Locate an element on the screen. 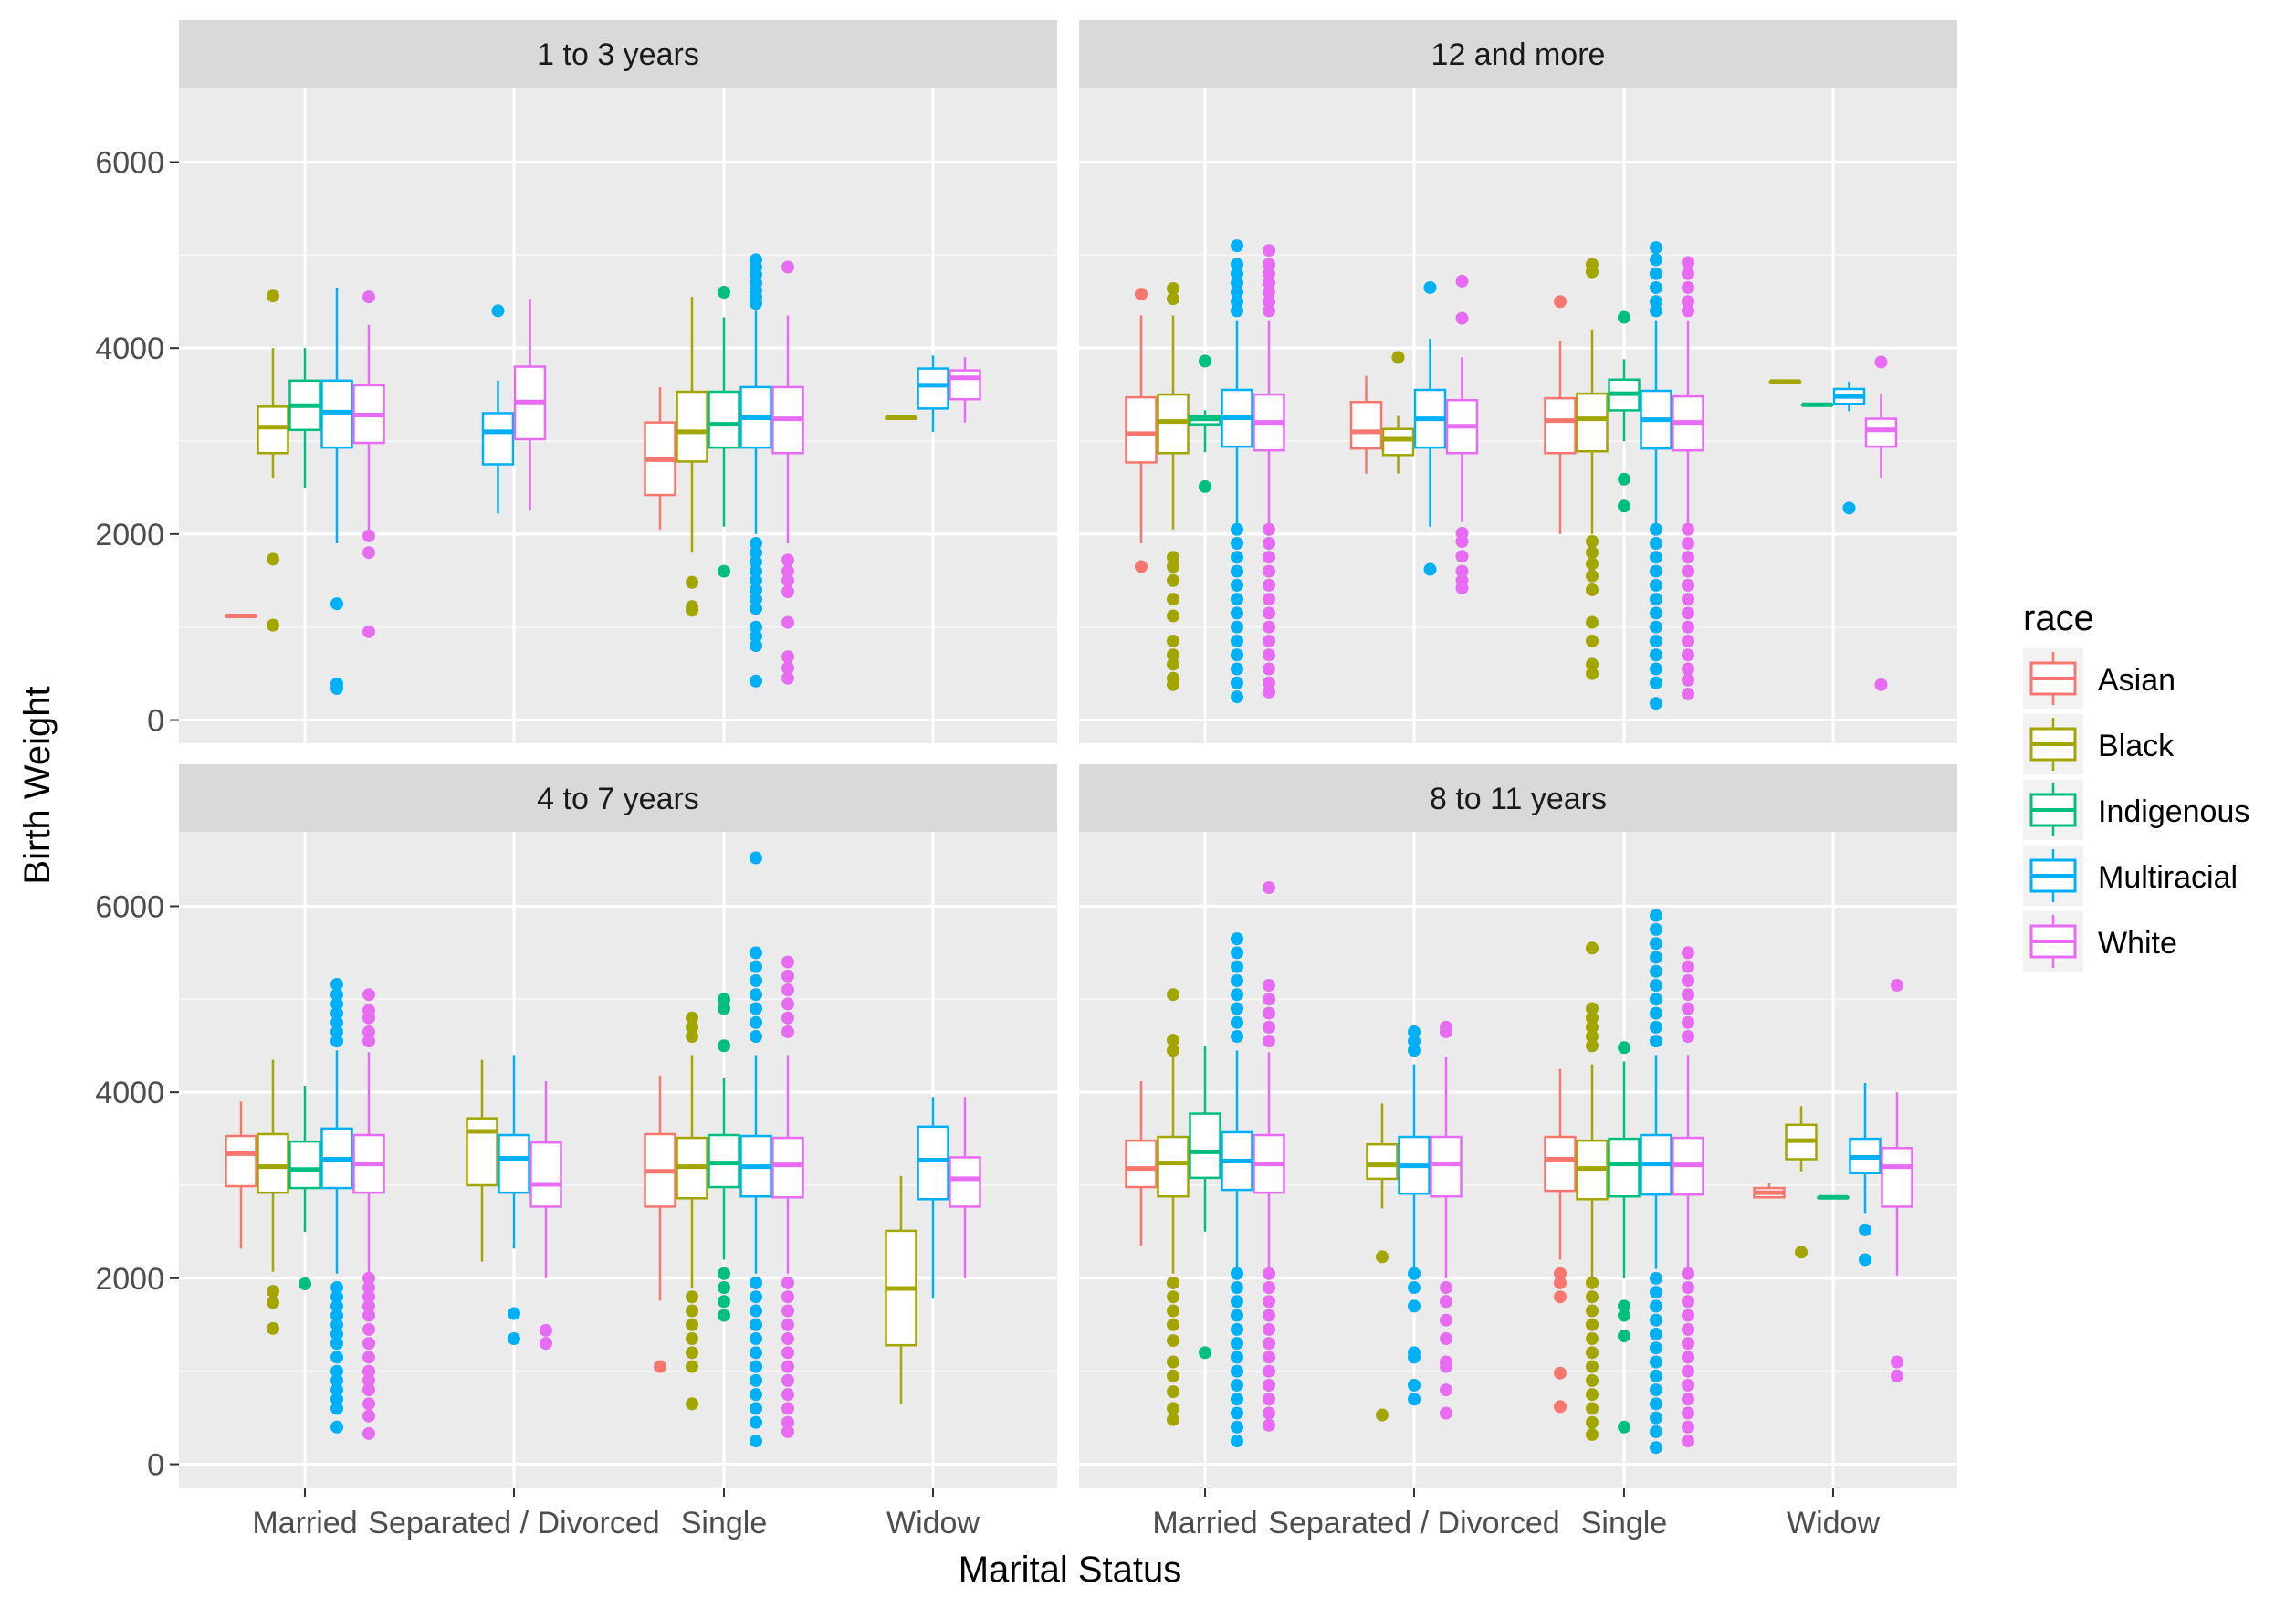 The width and height of the screenshot is (2296, 1598). y-tick-label: 2000 is located at coordinates (129, 535).